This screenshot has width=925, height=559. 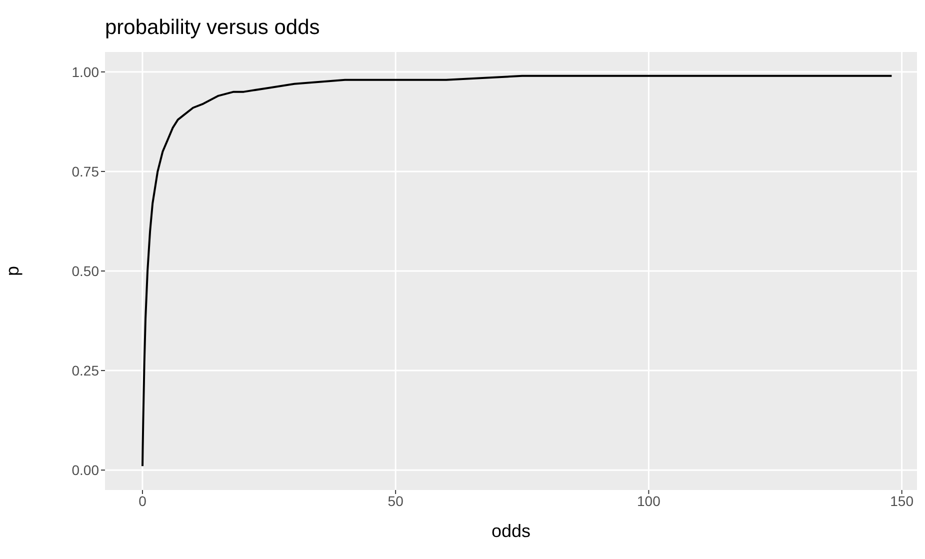 What do you see at coordinates (212, 28) in the screenshot?
I see `chart-title: probability versus odds` at bounding box center [212, 28].